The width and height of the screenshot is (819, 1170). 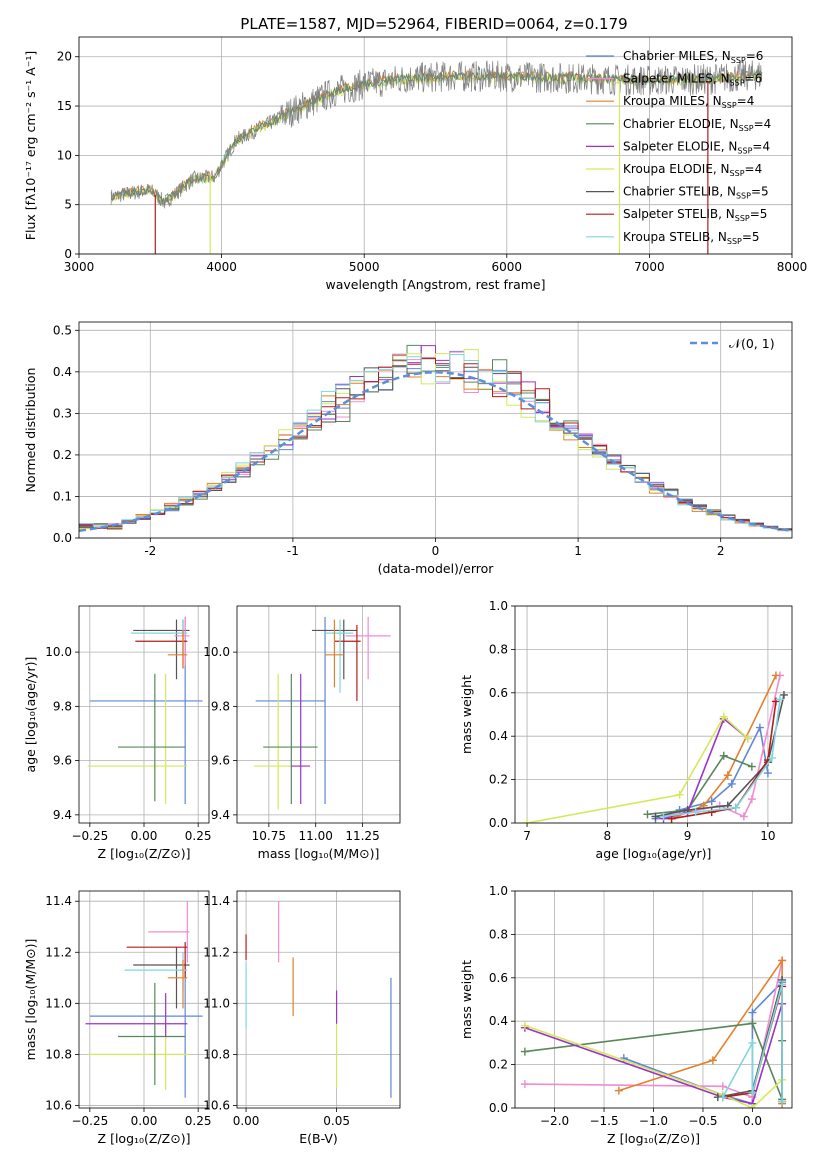 I want to click on y-tick-label: 9.8, so click(x=62, y=706).